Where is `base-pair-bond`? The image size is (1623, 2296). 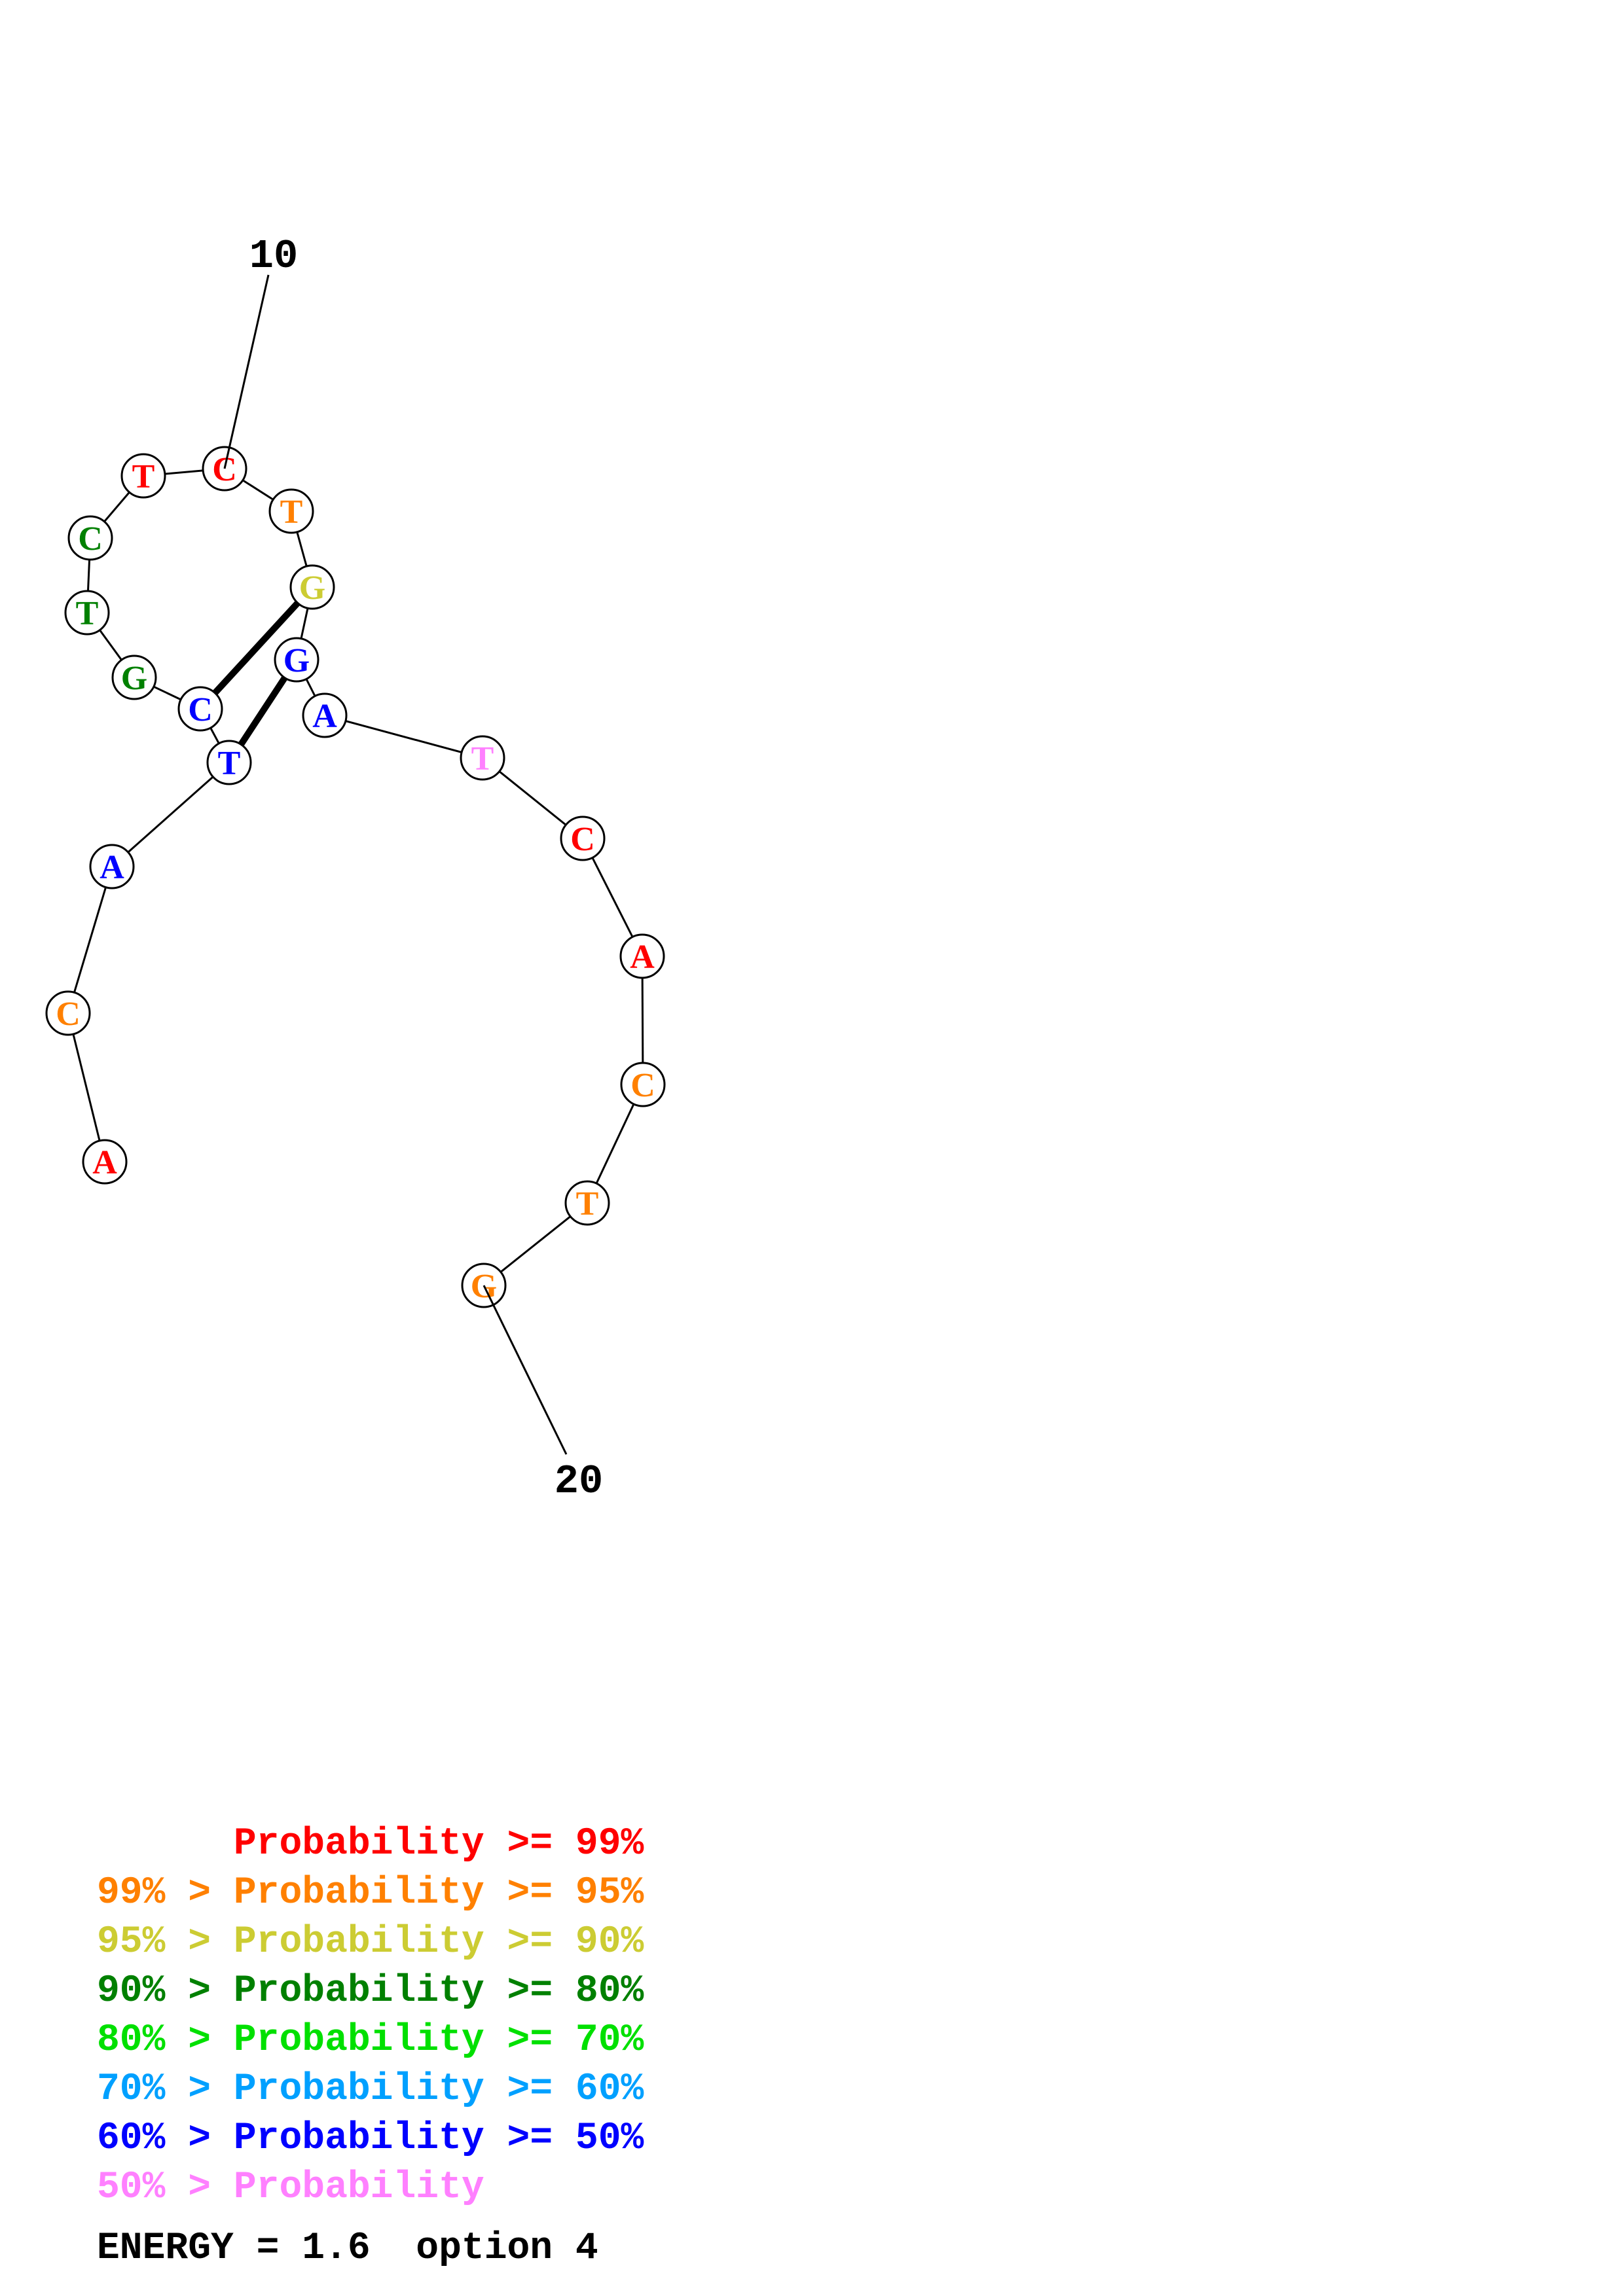 base-pair-bond is located at coordinates (256, 647).